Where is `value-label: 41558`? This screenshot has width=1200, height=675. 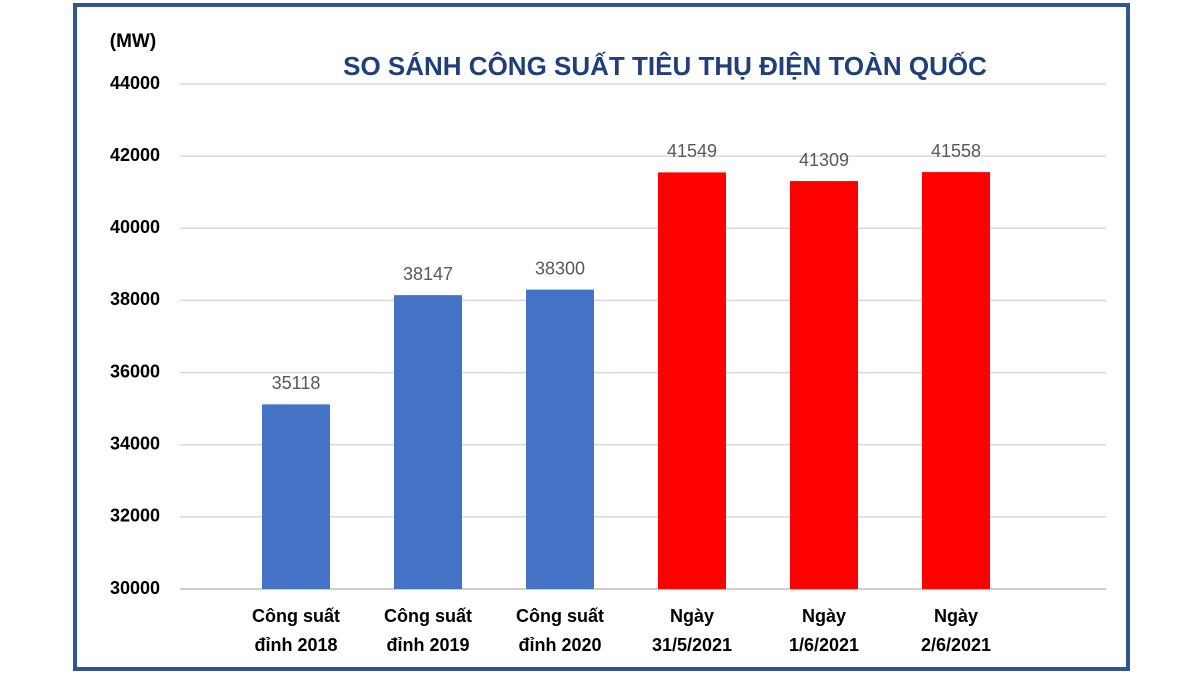 value-label: 41558 is located at coordinates (956, 151).